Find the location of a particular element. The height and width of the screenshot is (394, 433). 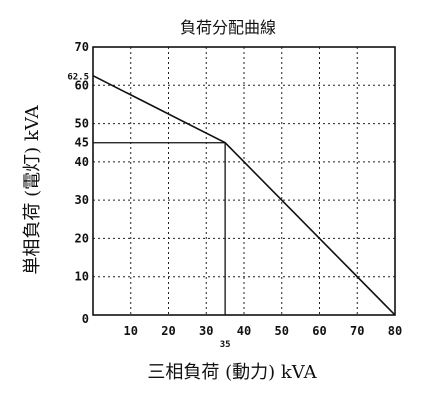

x-tick-label: 80 is located at coordinates (395, 331).